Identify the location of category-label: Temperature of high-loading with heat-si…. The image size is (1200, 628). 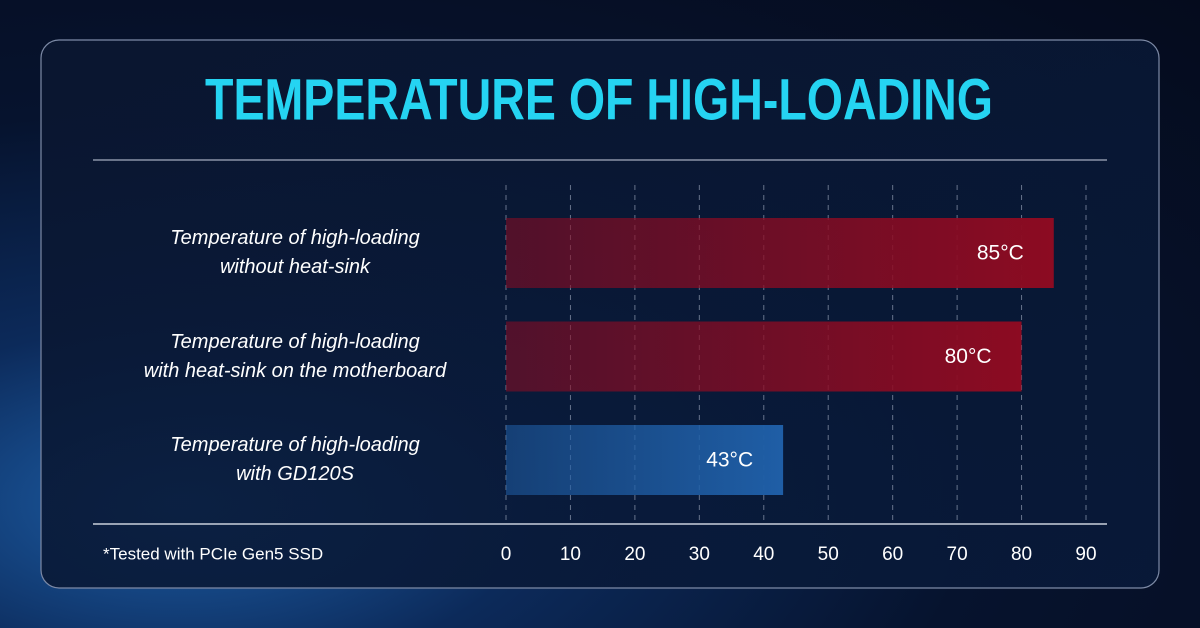
(295, 356).